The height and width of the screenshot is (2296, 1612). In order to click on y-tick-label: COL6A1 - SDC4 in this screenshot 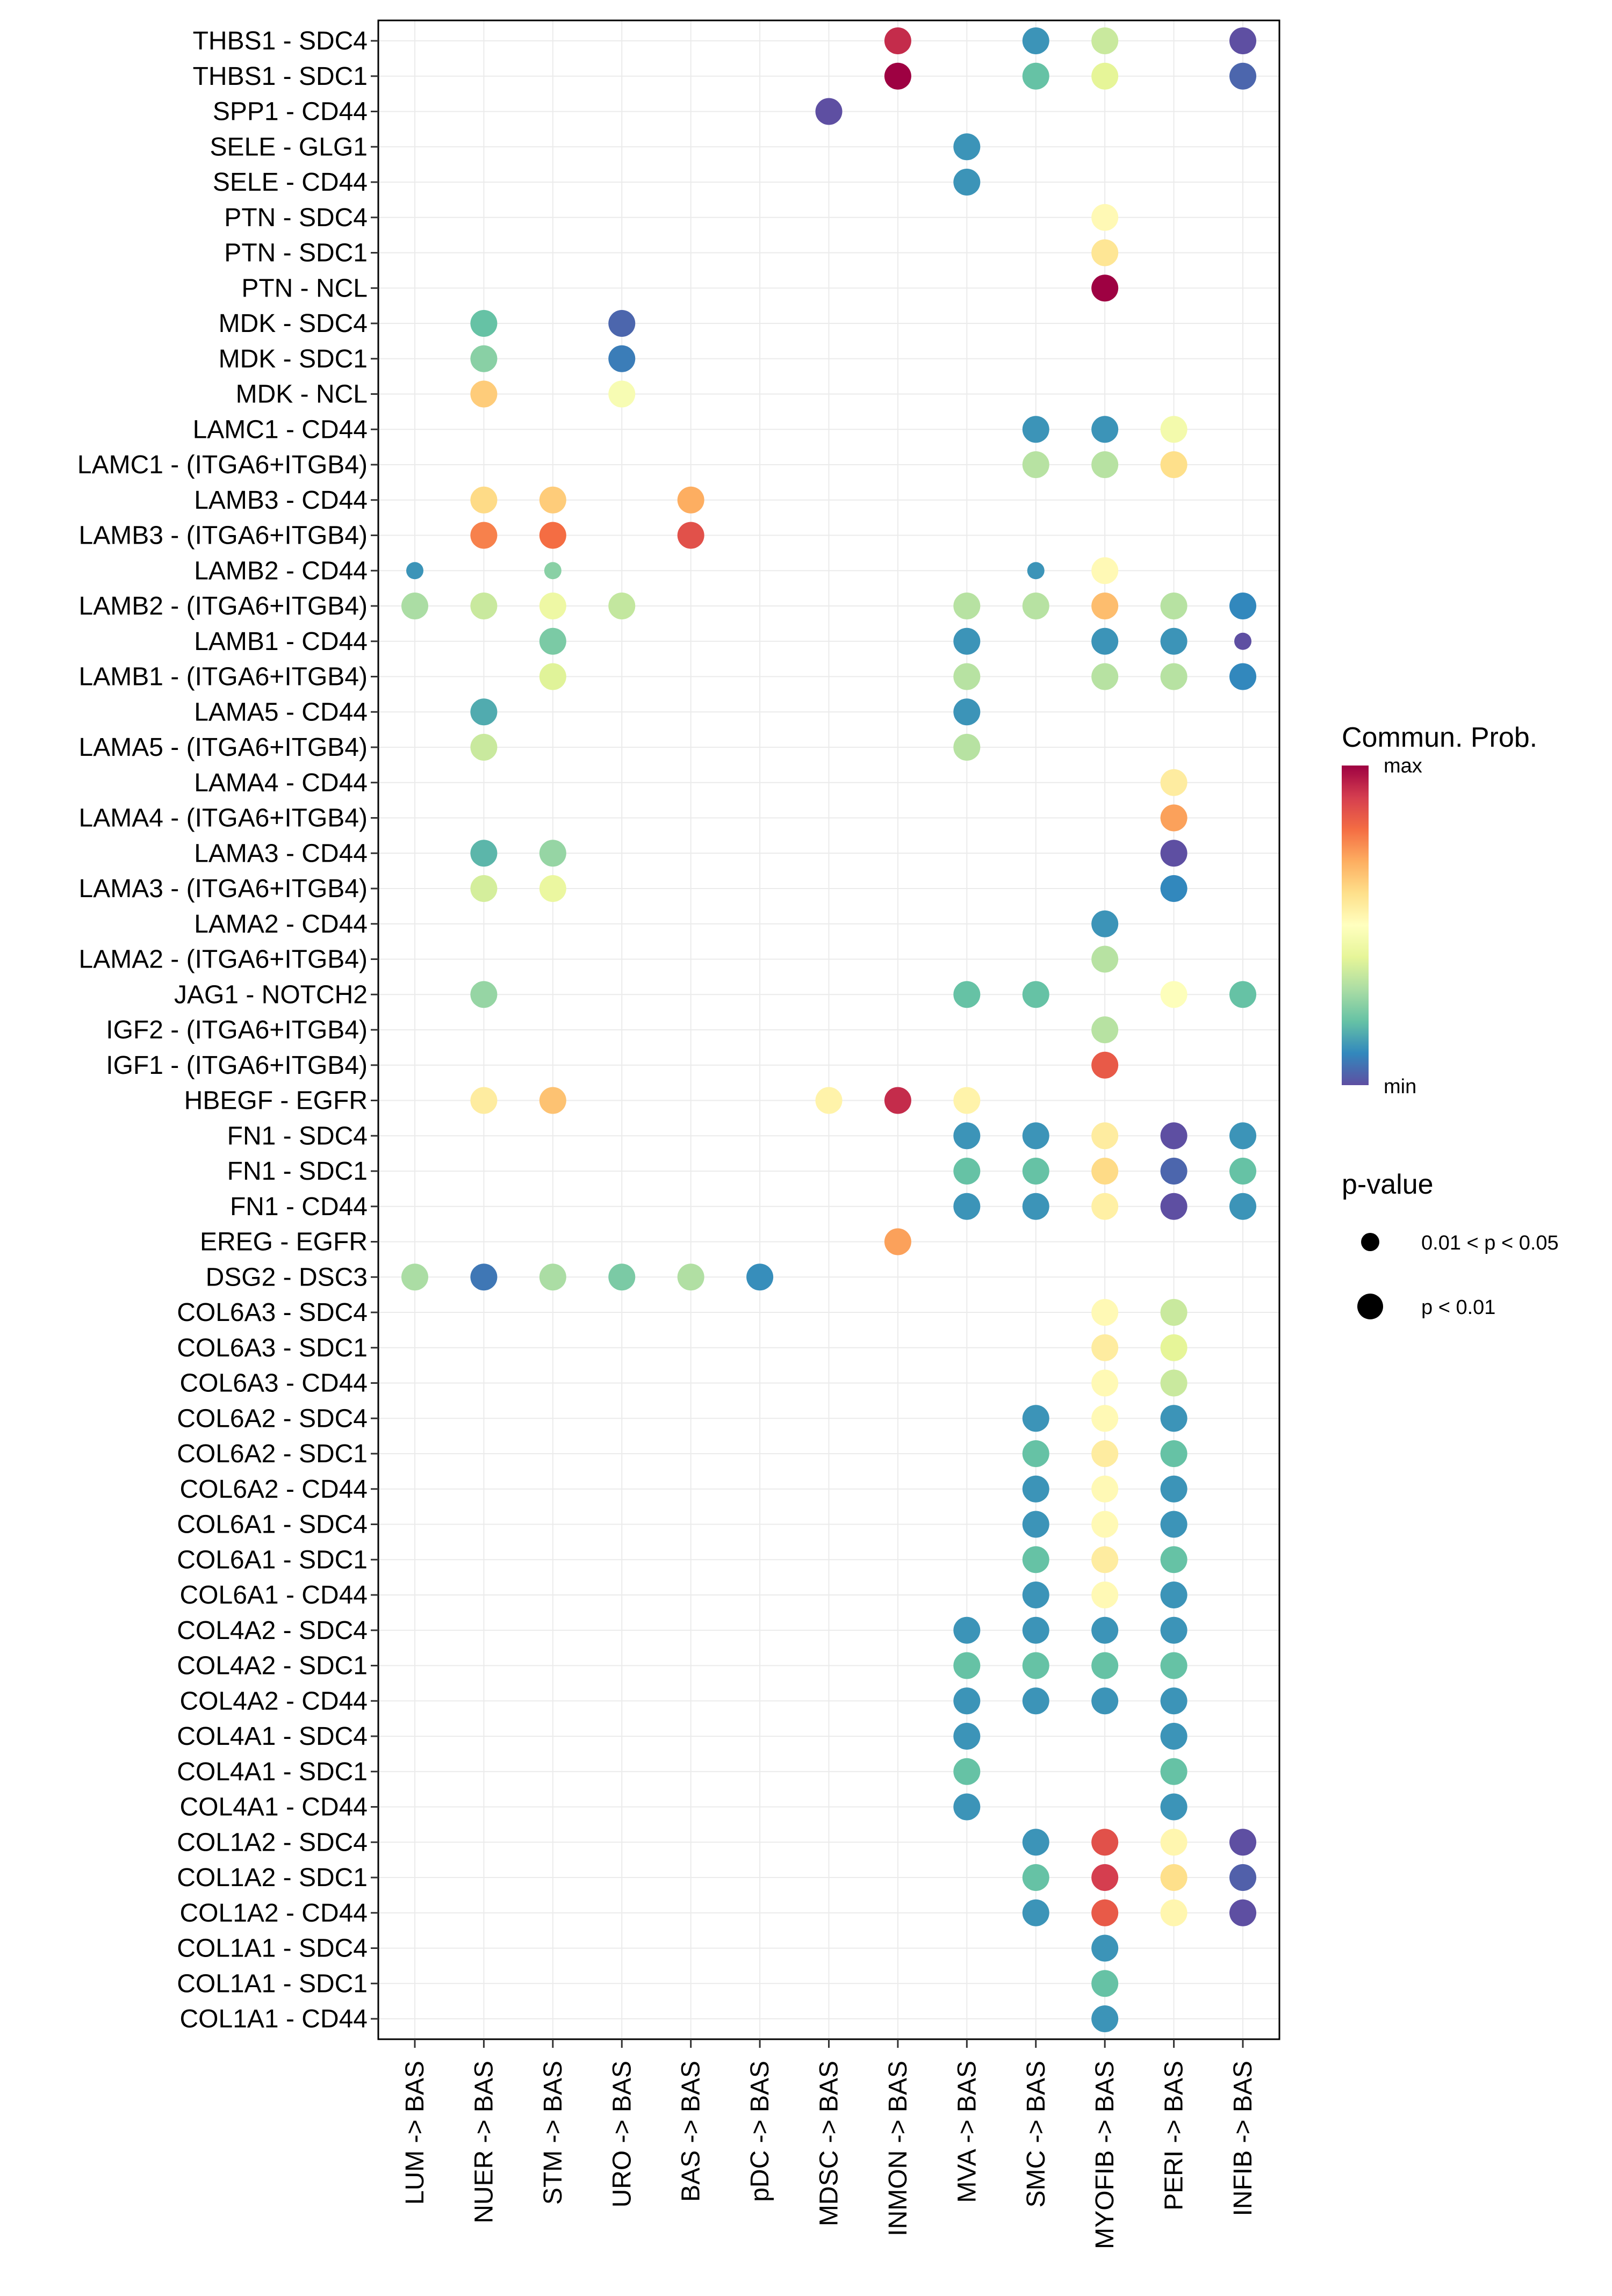, I will do `click(272, 1525)`.